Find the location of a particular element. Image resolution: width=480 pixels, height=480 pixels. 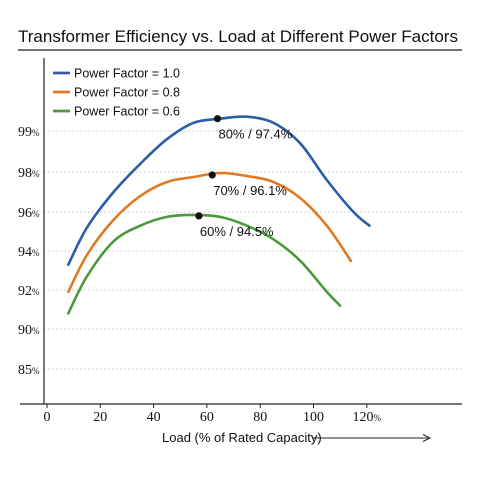

x-axis-label: Load (% of Rated Capacity) is located at coordinates (242, 437).